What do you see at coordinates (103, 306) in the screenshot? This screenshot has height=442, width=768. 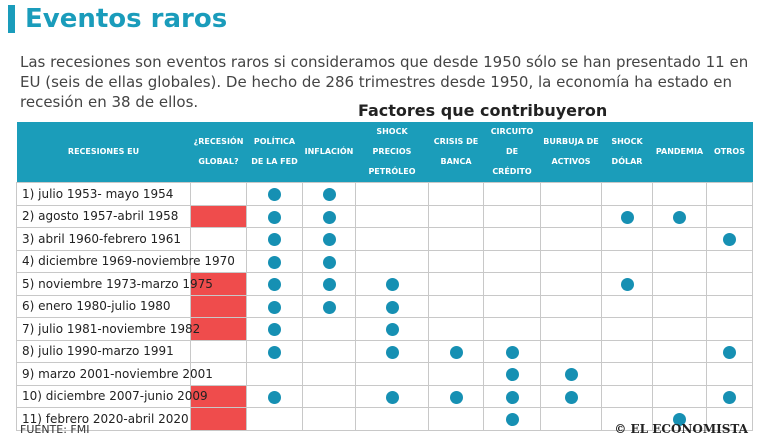 I see `row-label: 6) enero 1980-julio 1980` at bounding box center [103, 306].